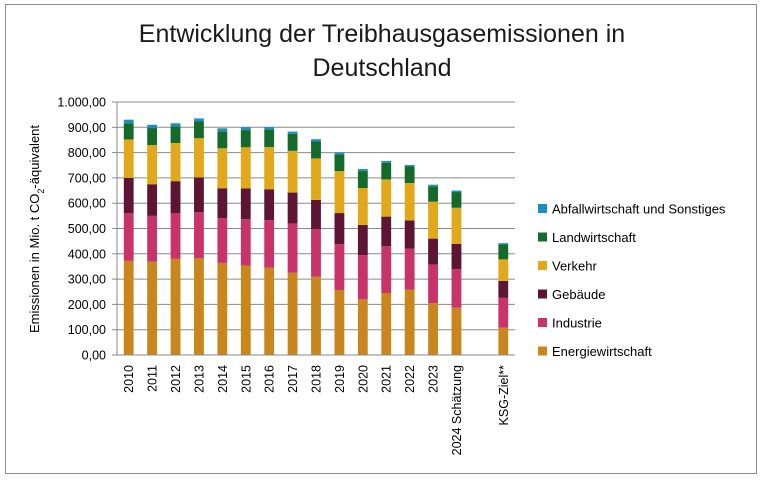 This screenshot has width=764, height=480. Describe the element at coordinates (87, 204) in the screenshot. I see `y-tick-label: 600,00` at that location.